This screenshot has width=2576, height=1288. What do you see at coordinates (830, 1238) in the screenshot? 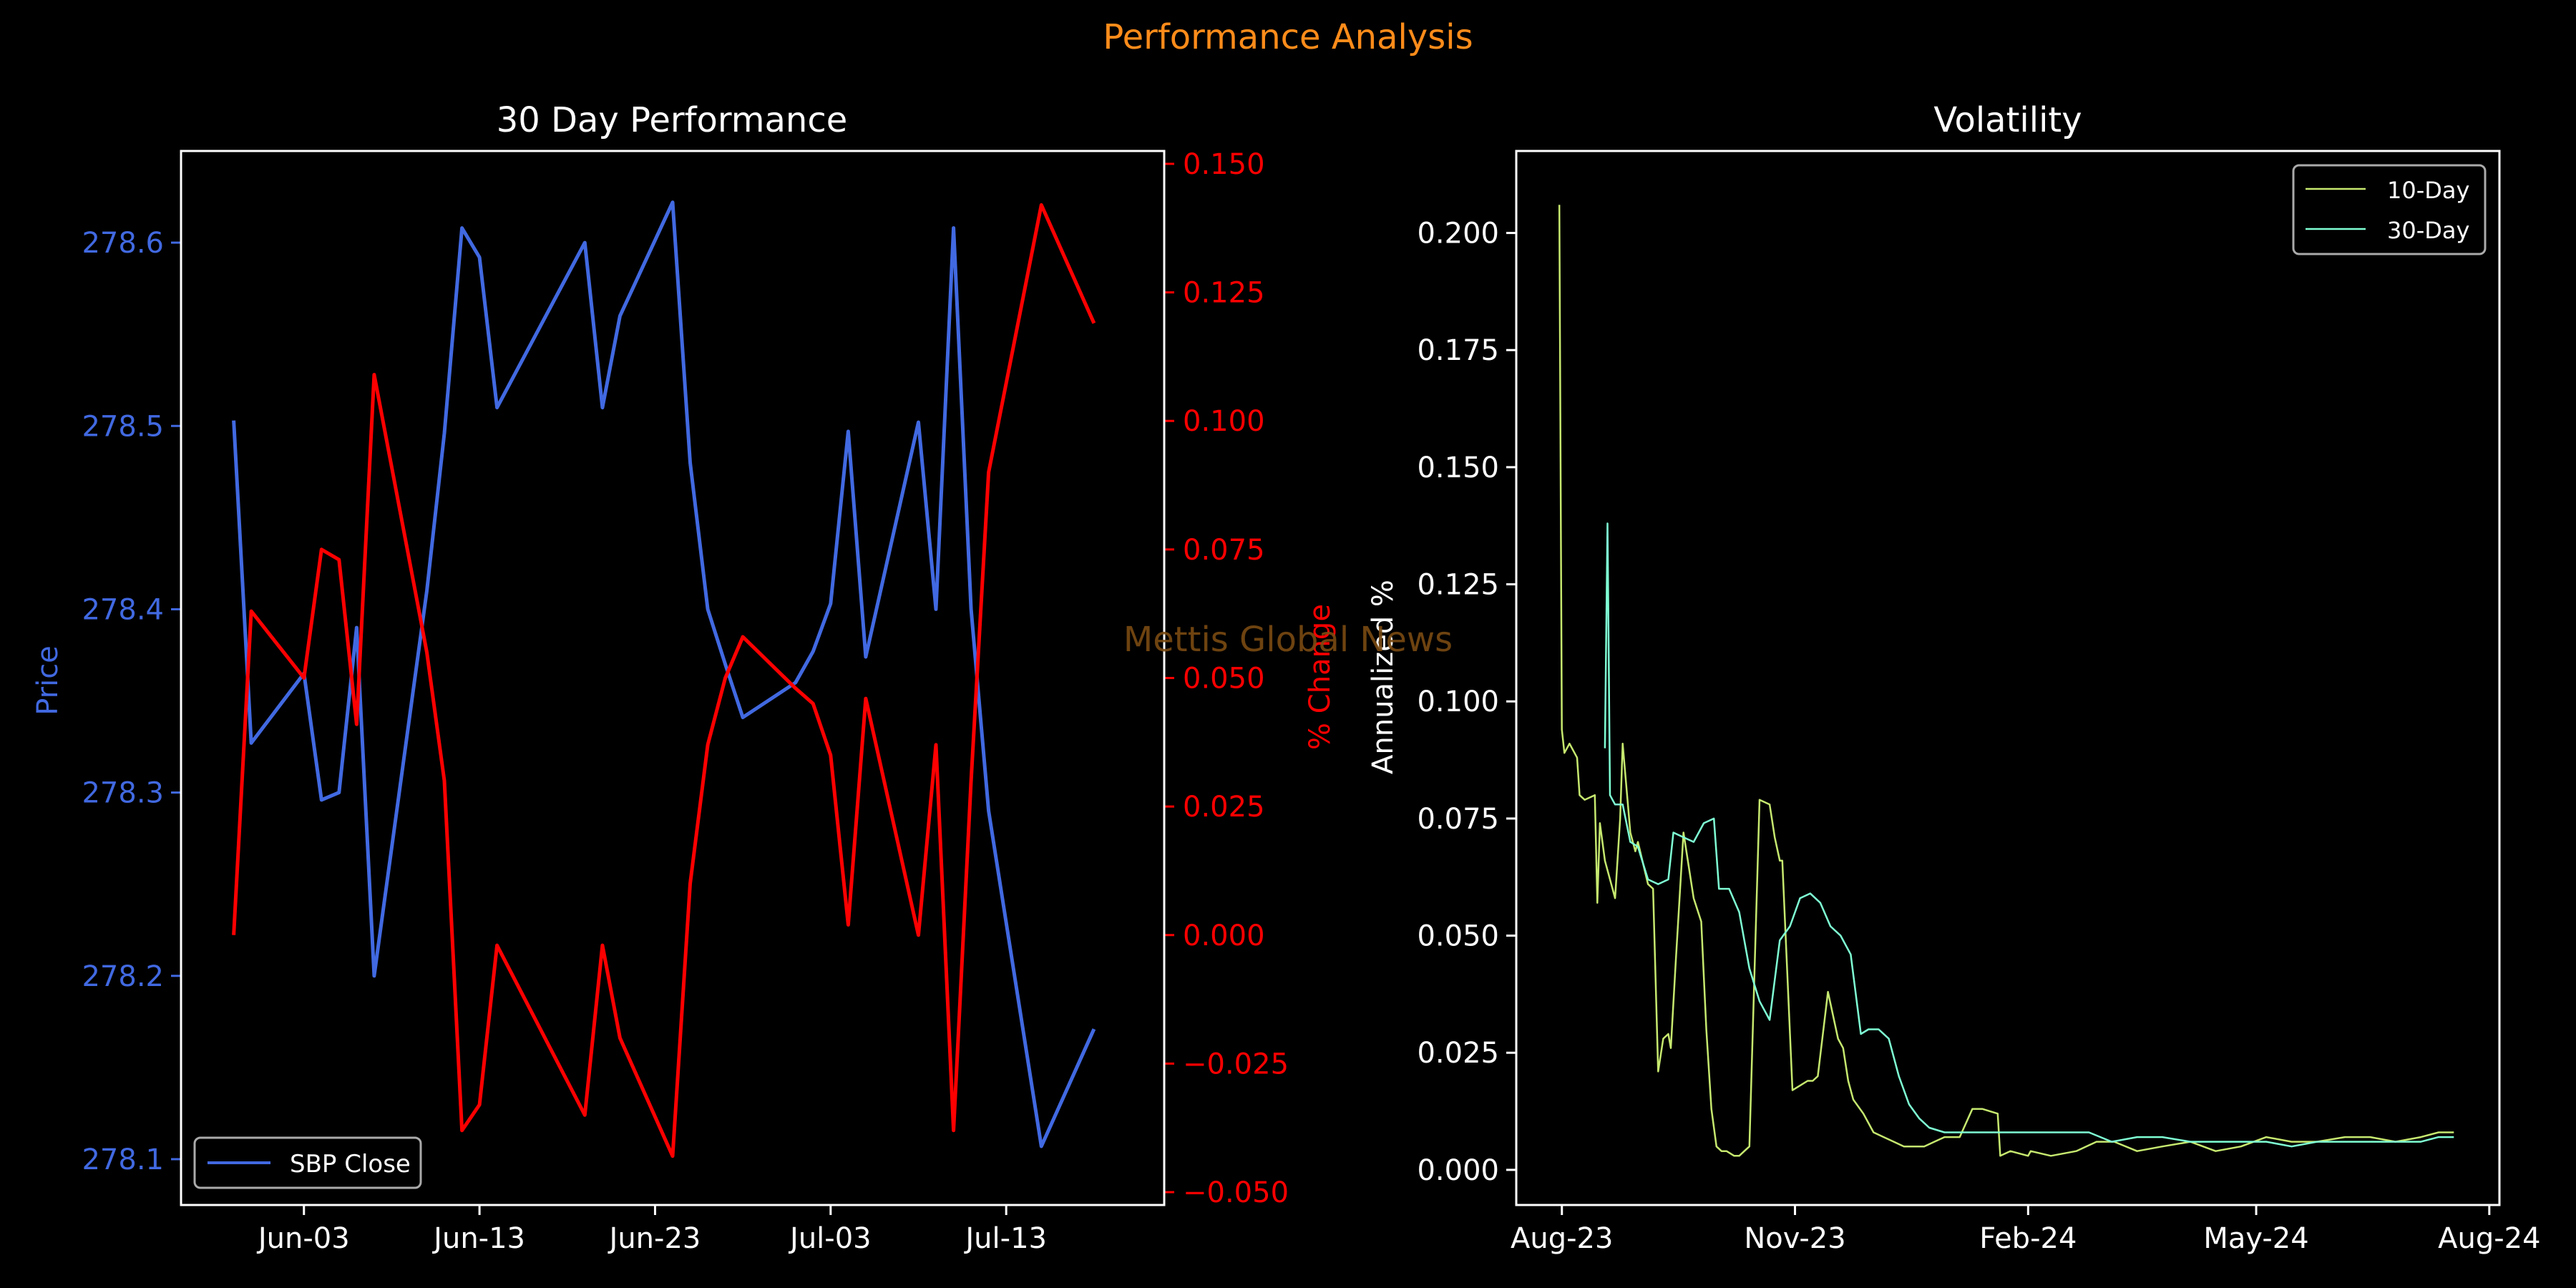
I see `x-tick-label: Jul-03` at bounding box center [830, 1238].